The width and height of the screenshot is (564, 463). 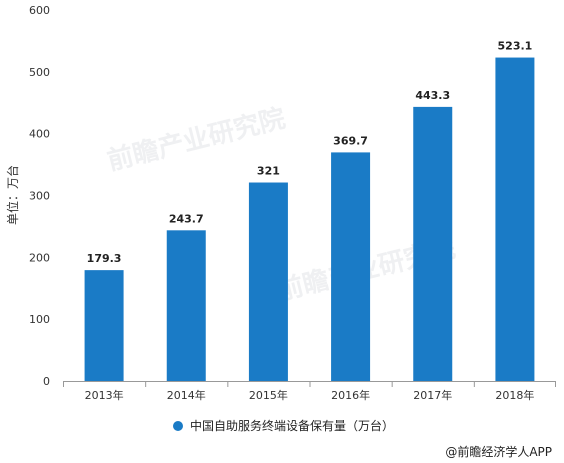 I want to click on legend-marker, so click(x=178, y=426).